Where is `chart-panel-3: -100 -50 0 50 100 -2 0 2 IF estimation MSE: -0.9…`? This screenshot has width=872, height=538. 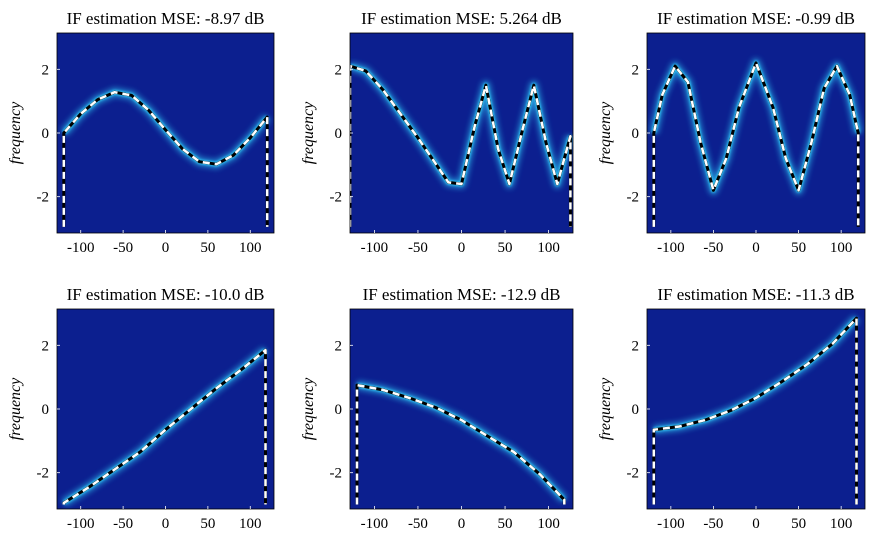
chart-panel-3: -100 -50 0 50 100 -2 0 2 IF estimation MSE: -0.9… is located at coordinates (731, 132).